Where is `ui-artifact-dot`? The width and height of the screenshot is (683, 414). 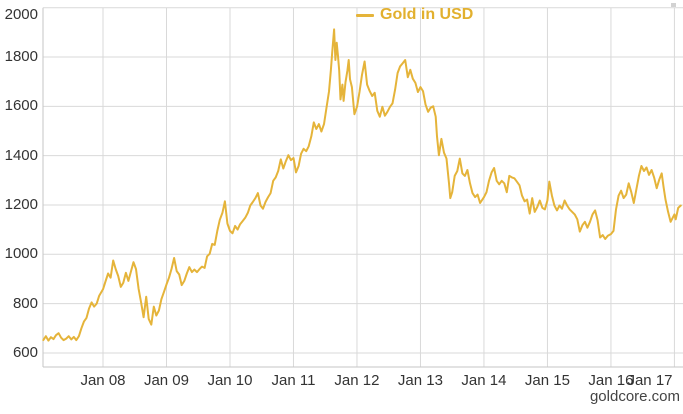
ui-artifact-dot is located at coordinates (673, 5).